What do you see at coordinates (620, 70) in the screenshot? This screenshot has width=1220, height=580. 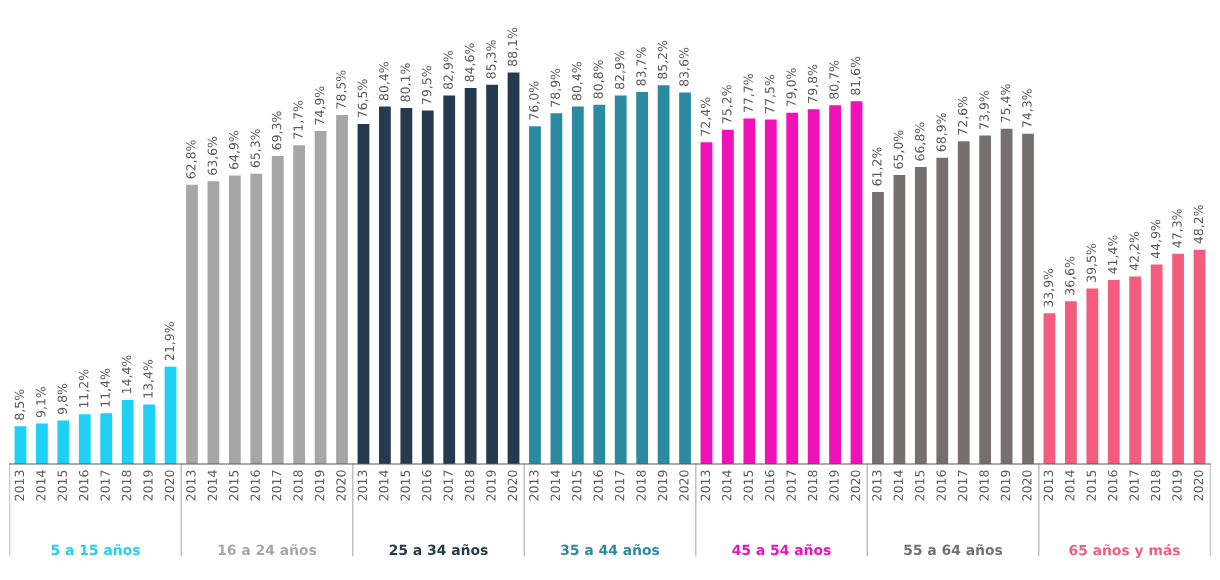 I see `data-label: 82,9%` at bounding box center [620, 70].